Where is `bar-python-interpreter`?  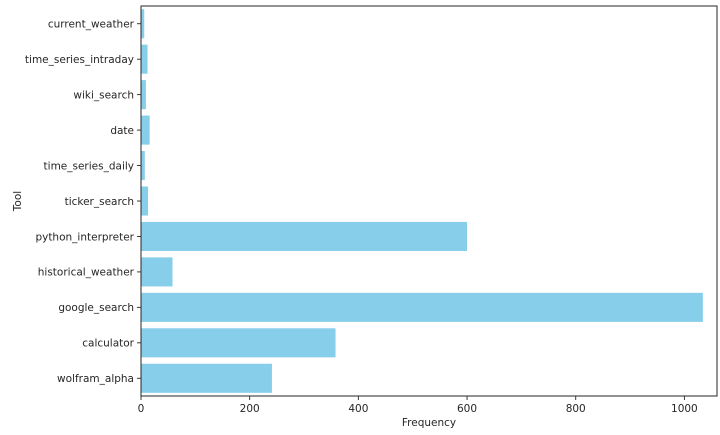 bar-python-interpreter is located at coordinates (304, 236).